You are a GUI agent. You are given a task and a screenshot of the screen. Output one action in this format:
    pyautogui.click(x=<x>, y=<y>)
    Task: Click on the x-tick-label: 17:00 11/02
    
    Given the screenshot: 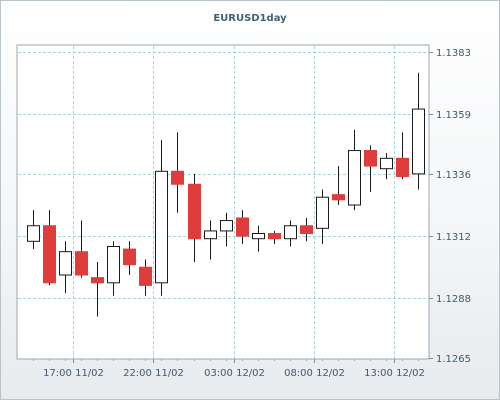 What is the action you would take?
    pyautogui.click(x=73, y=373)
    